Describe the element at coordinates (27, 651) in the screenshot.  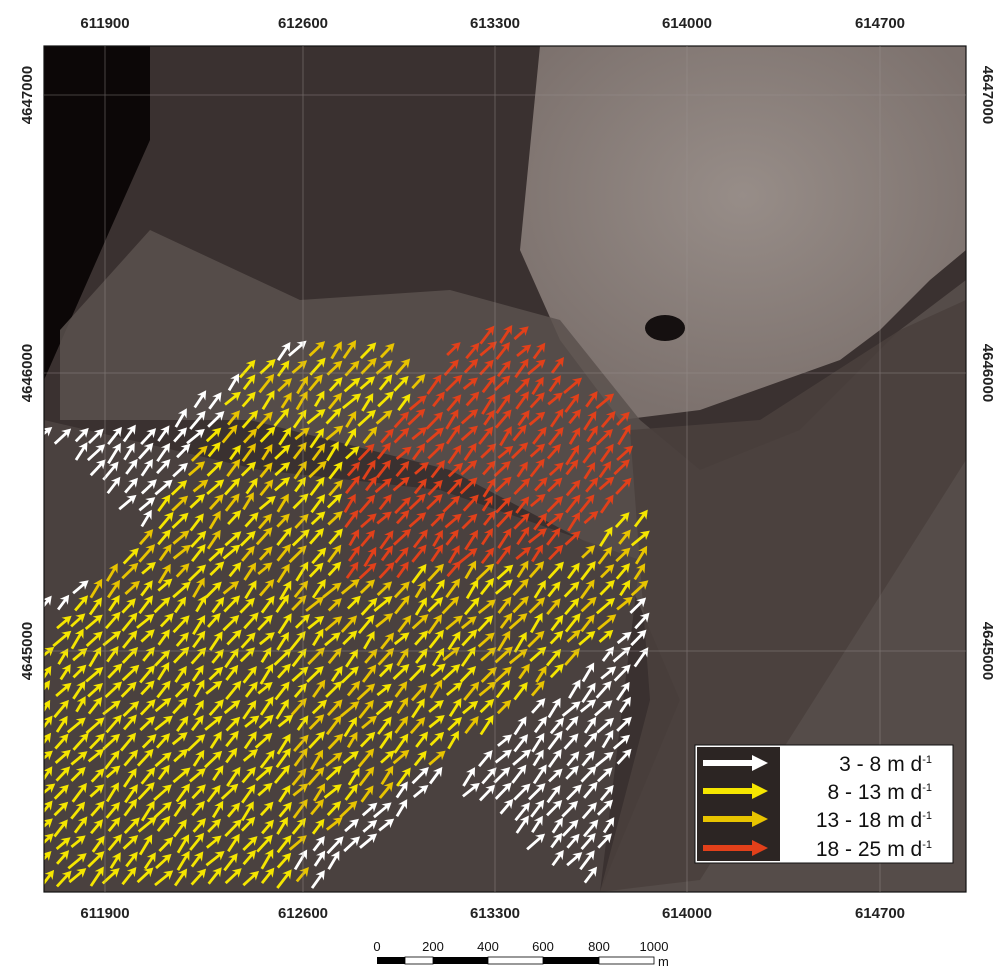
I see `y-tick-label: 4645000` at that location.